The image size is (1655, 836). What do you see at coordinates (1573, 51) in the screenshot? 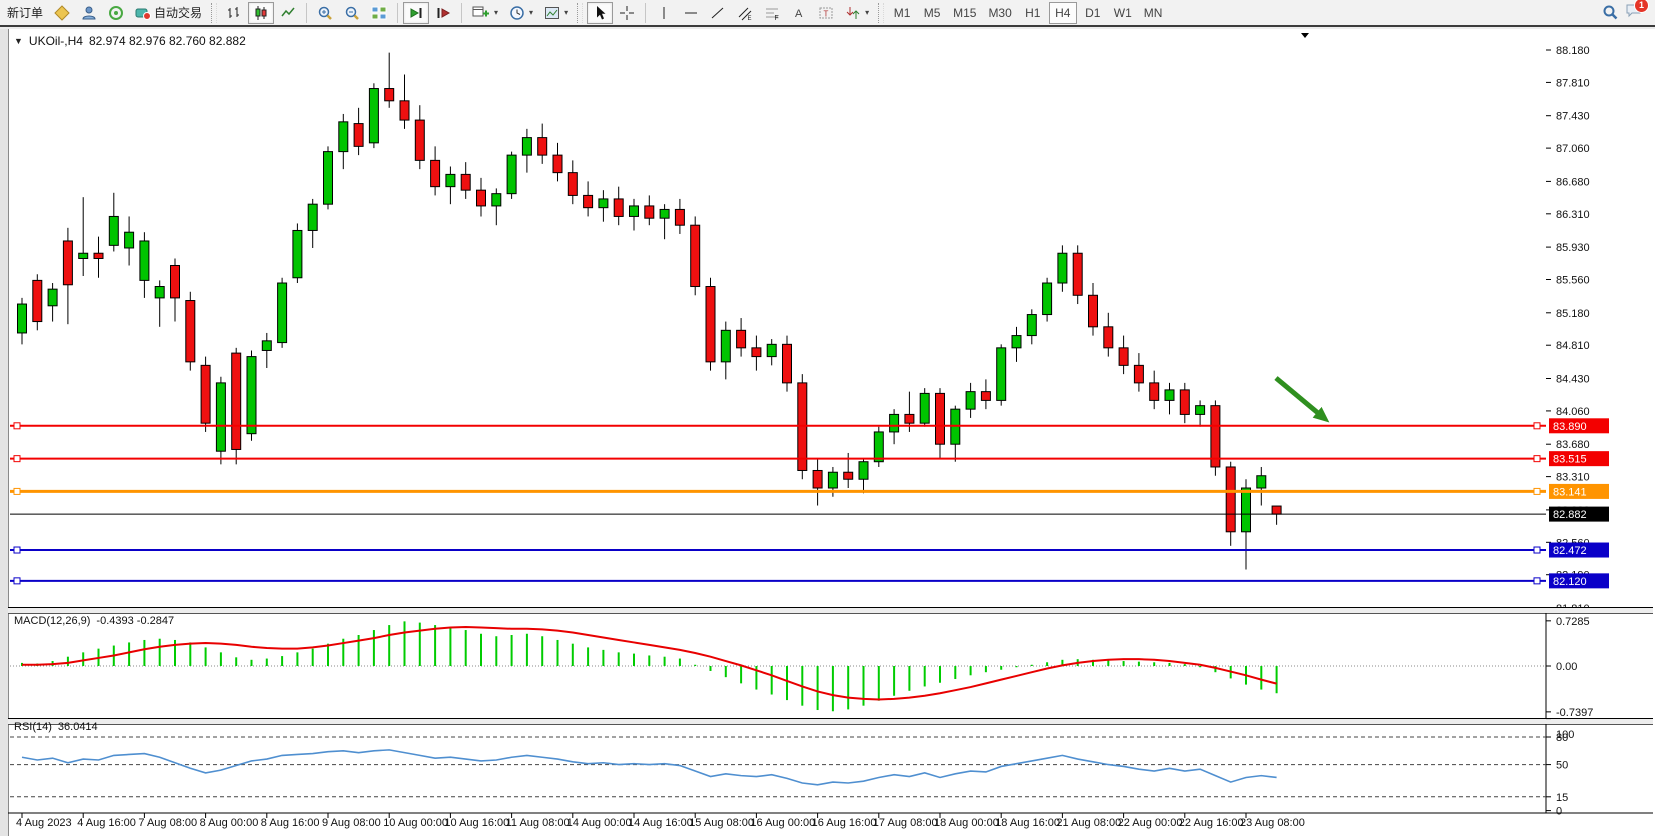
I see `svg-text: 88.180` at bounding box center [1573, 51].